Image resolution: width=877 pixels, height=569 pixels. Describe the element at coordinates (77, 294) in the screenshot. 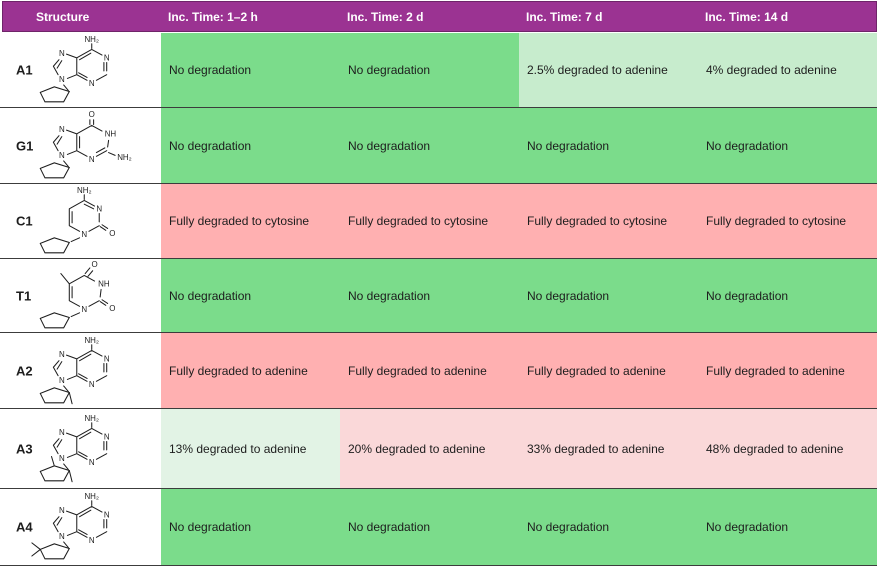

I see `molecule-structure-thymine-cyclopentane: O NH O N` at that location.